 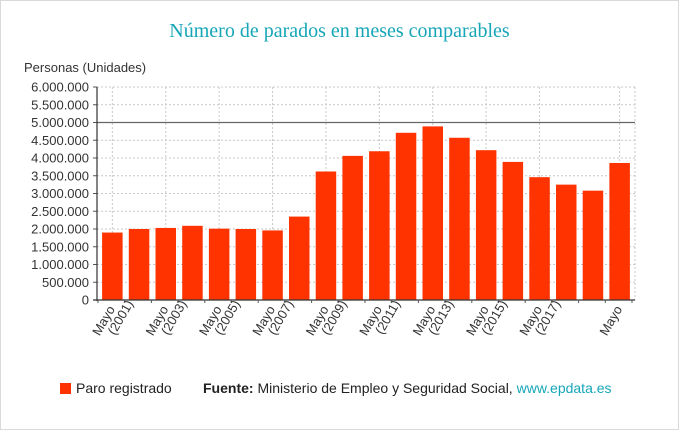 I want to click on legend-swatch, so click(x=65, y=388).